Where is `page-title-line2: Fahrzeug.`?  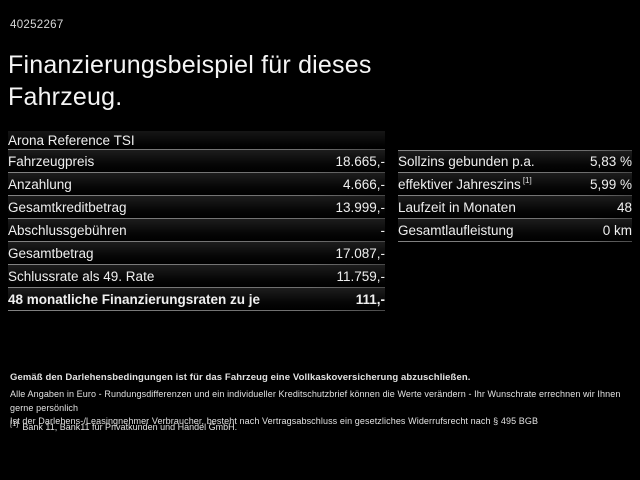 page-title-line2: Fahrzeug. is located at coordinates (65, 96).